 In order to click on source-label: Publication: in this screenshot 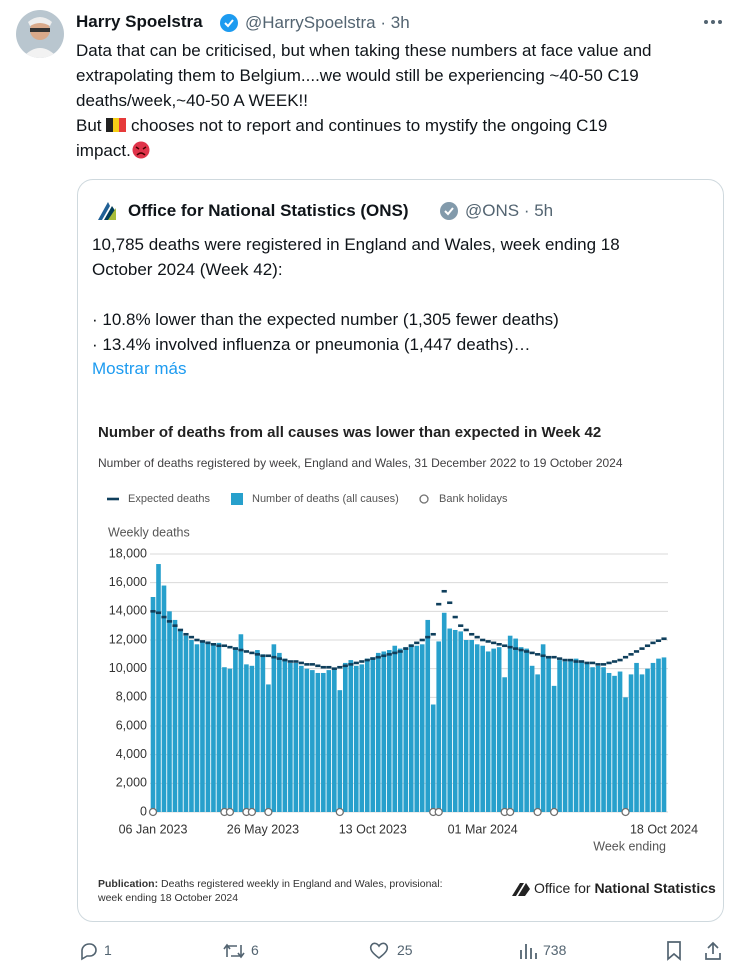, I will do `click(128, 884)`.